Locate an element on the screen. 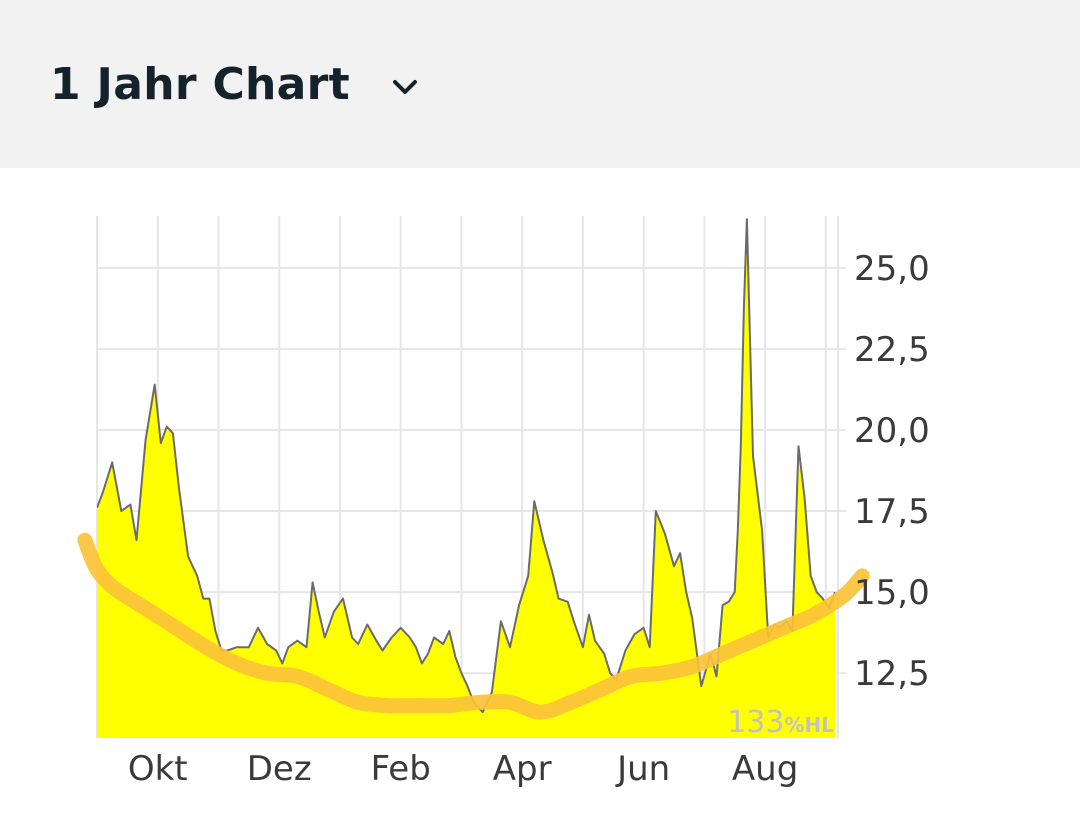 The height and width of the screenshot is (830, 1080). x-tick-label: Okt is located at coordinates (158, 769).